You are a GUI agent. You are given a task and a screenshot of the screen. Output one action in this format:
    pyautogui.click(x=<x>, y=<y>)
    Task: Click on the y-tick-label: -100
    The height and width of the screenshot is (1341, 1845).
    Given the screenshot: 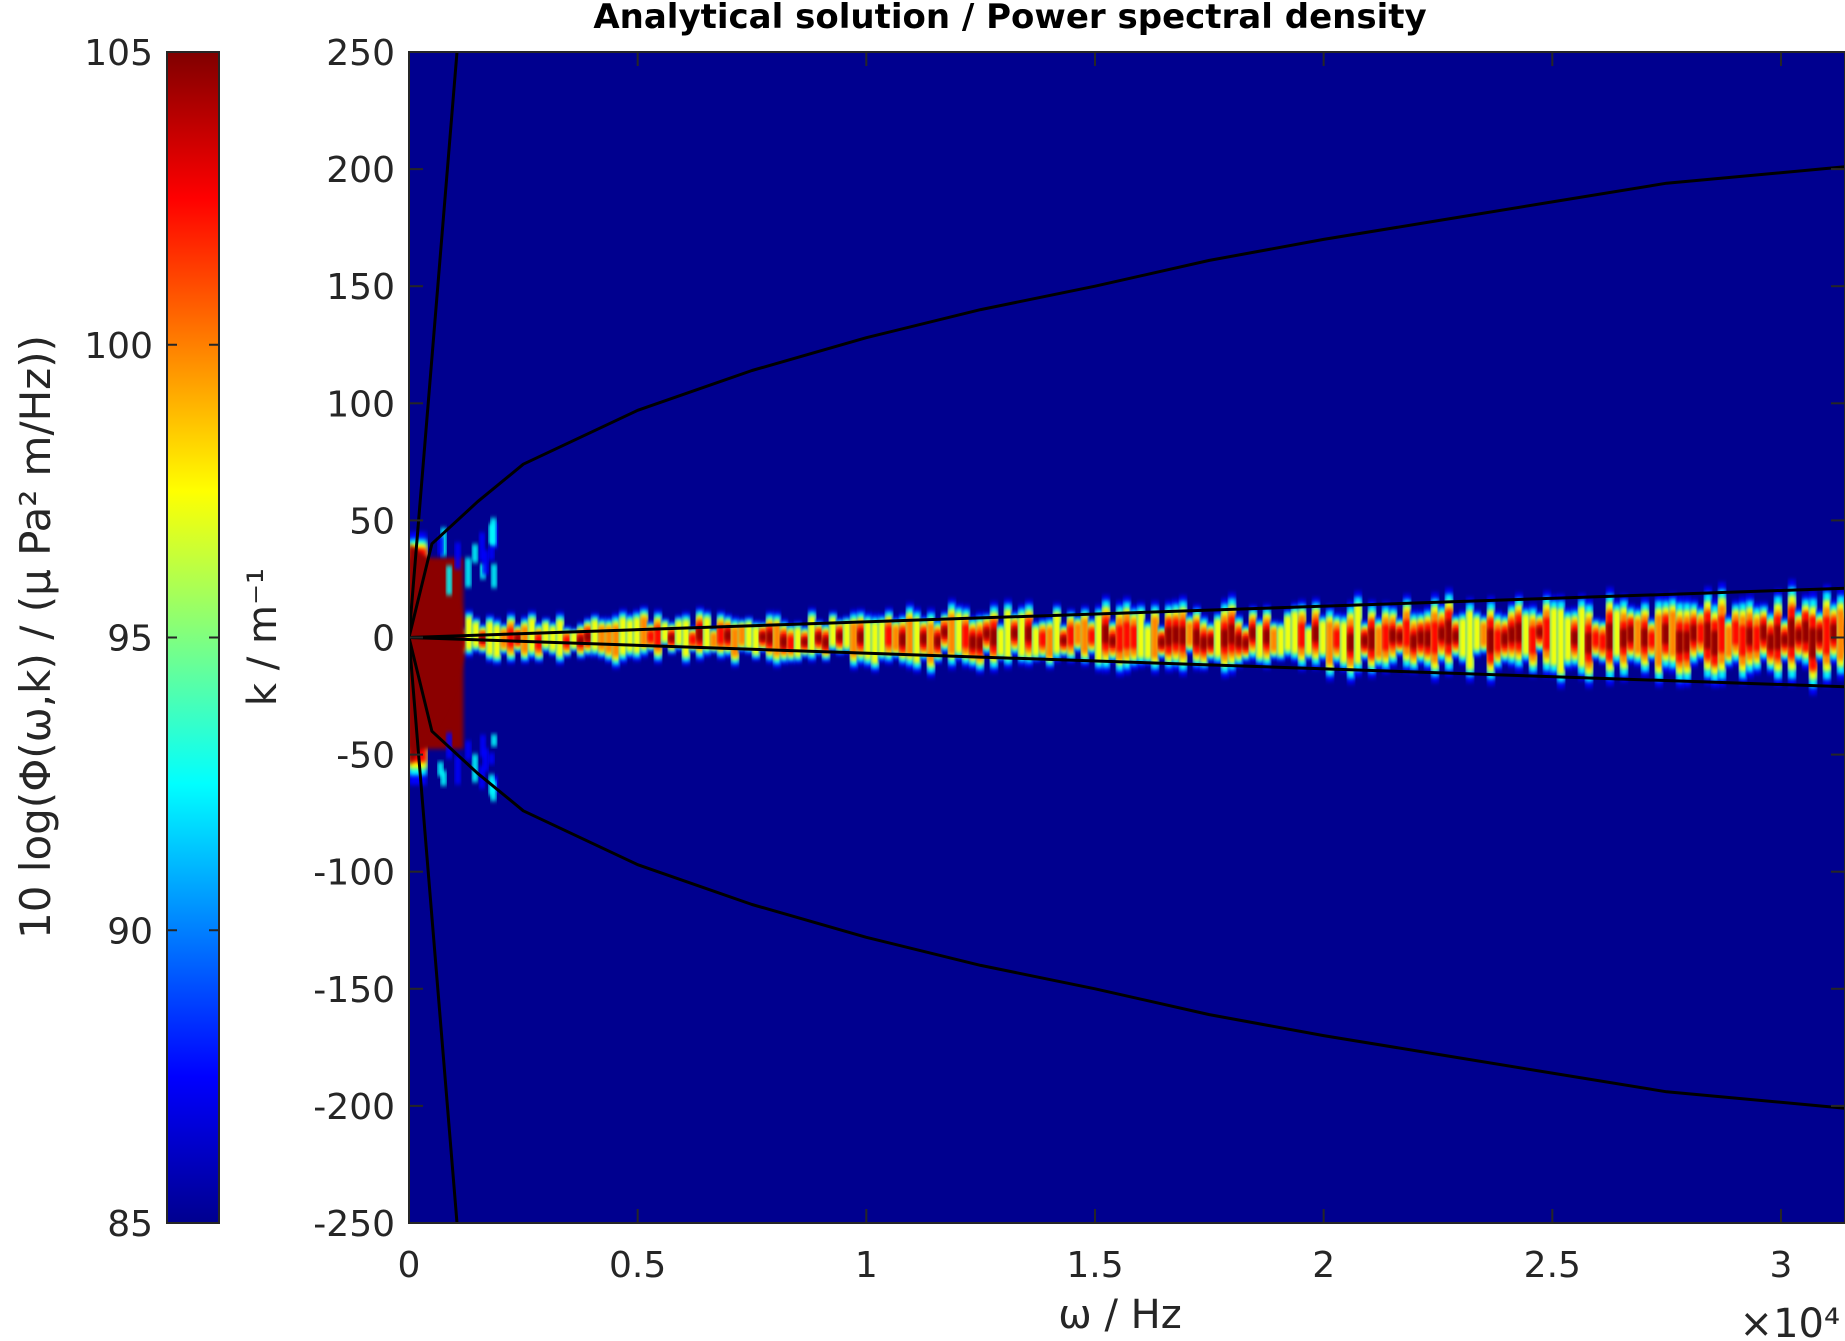 What is the action you would take?
    pyautogui.click(x=354, y=873)
    